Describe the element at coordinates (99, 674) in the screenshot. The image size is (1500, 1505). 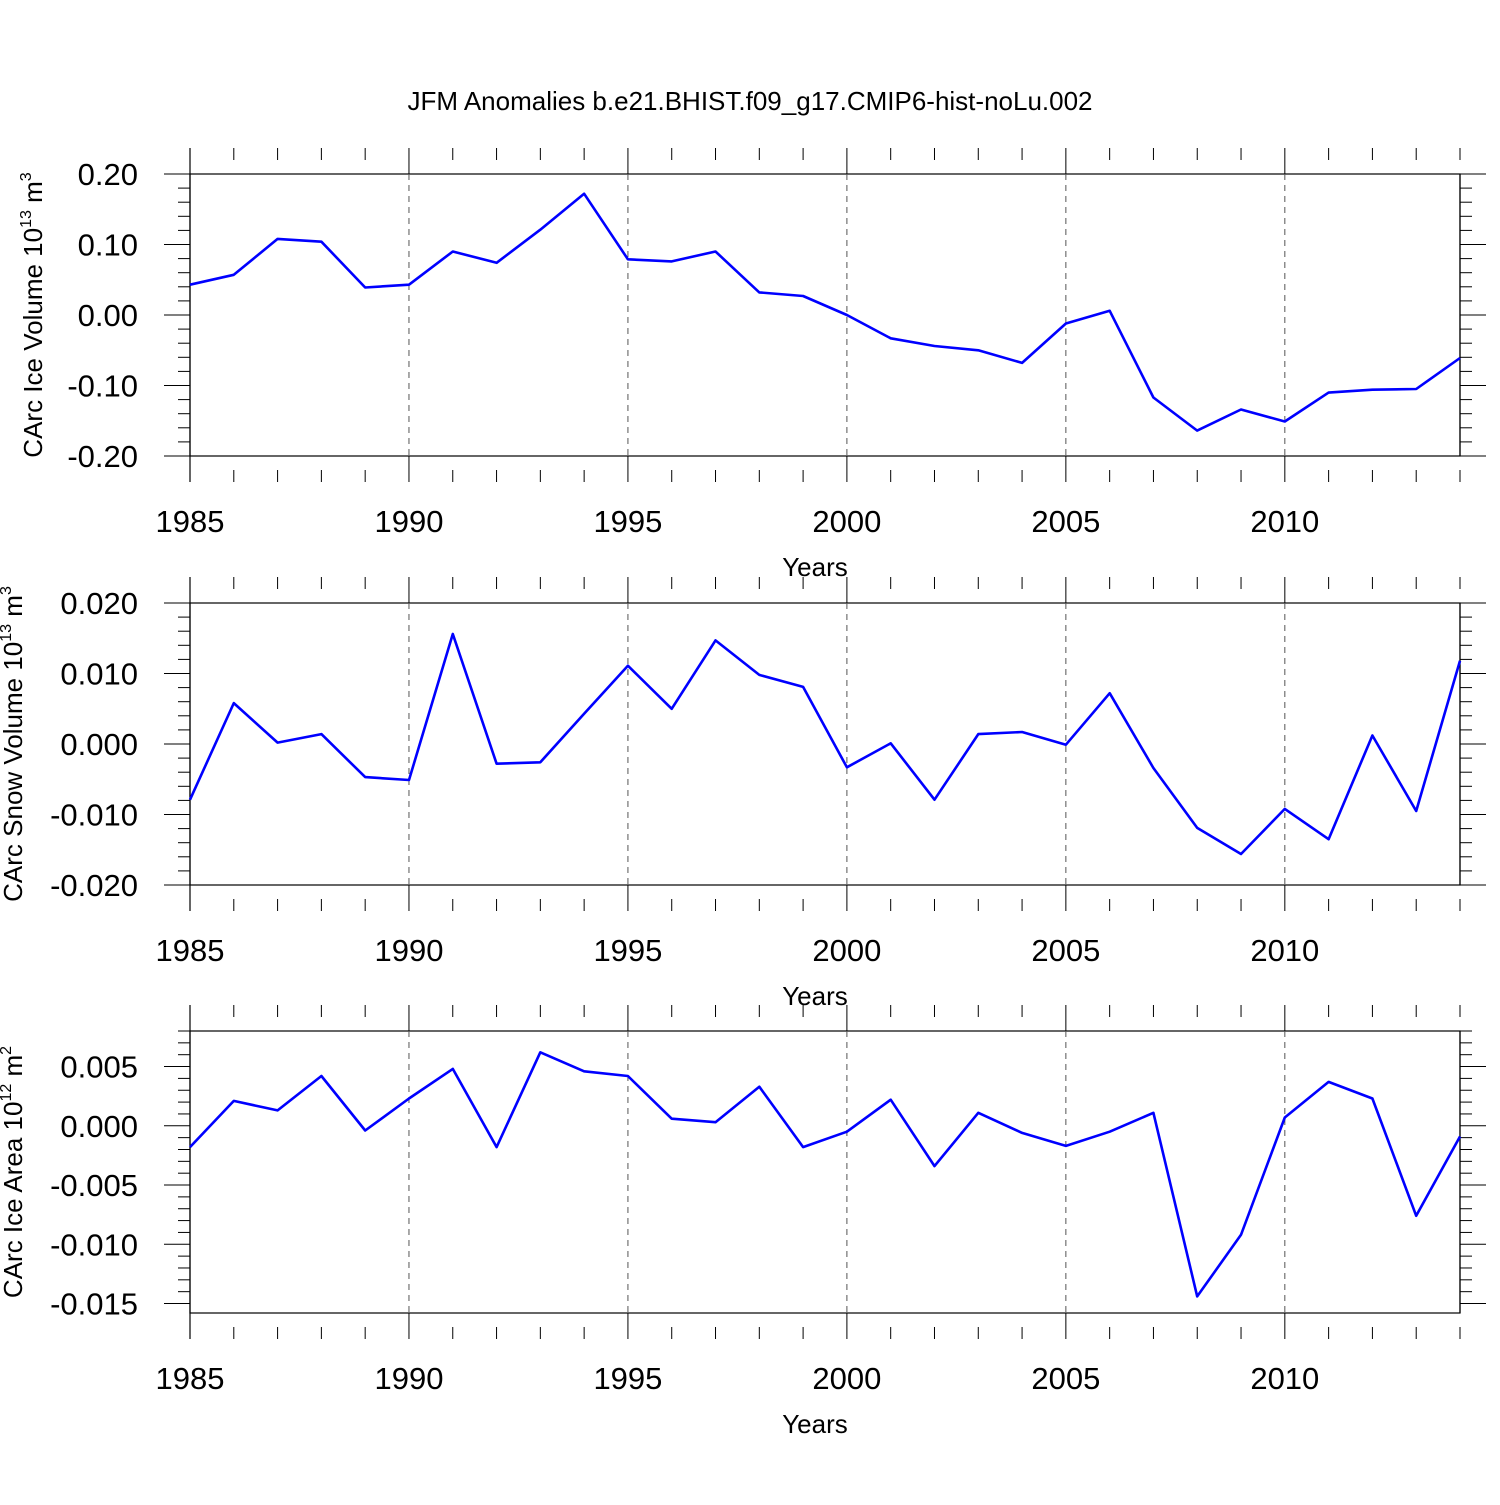
I see `y-tick-label: 0.010` at that location.